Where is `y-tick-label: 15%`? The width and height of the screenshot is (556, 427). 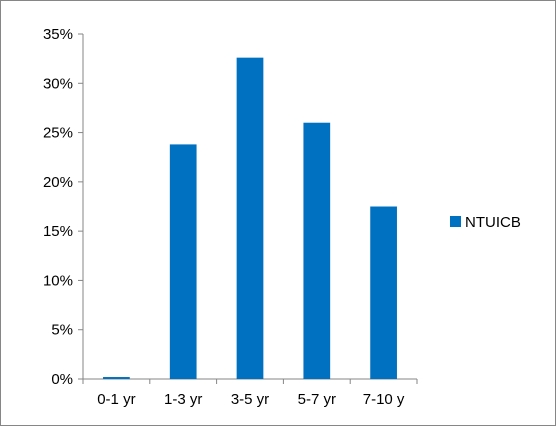
y-tick-label: 15% is located at coordinates (58, 231).